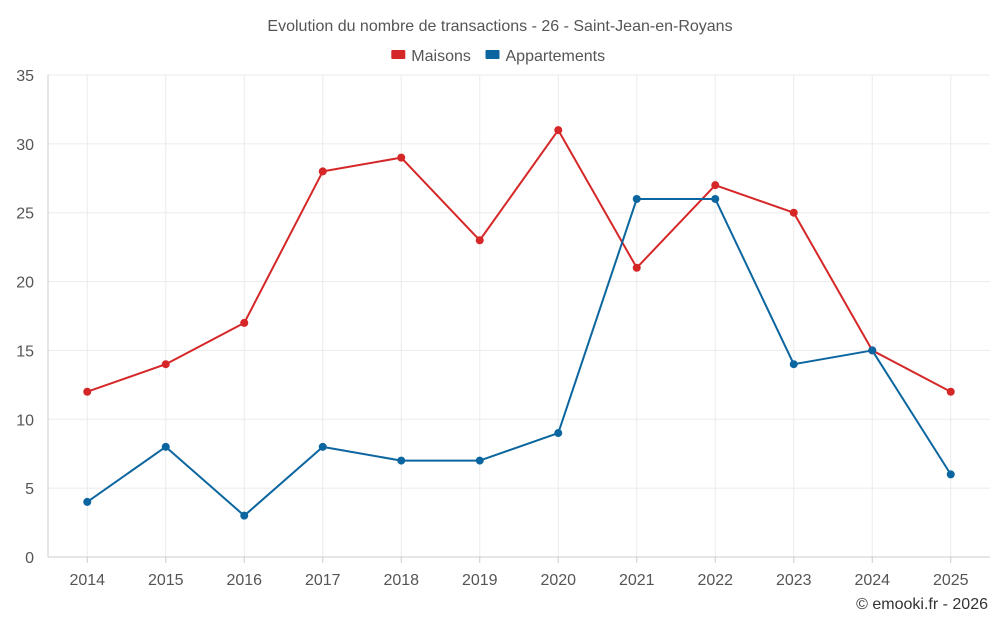  I want to click on y-axis: 0 5 10 15 20 25 30 35, so click(25, 317).